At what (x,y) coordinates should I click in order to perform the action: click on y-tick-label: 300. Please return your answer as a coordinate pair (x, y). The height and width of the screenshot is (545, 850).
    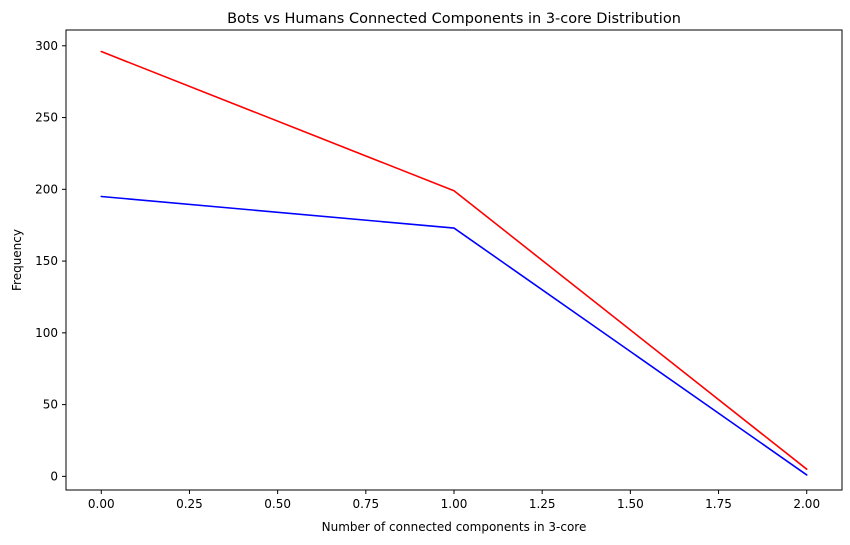
    Looking at the image, I should click on (46, 46).